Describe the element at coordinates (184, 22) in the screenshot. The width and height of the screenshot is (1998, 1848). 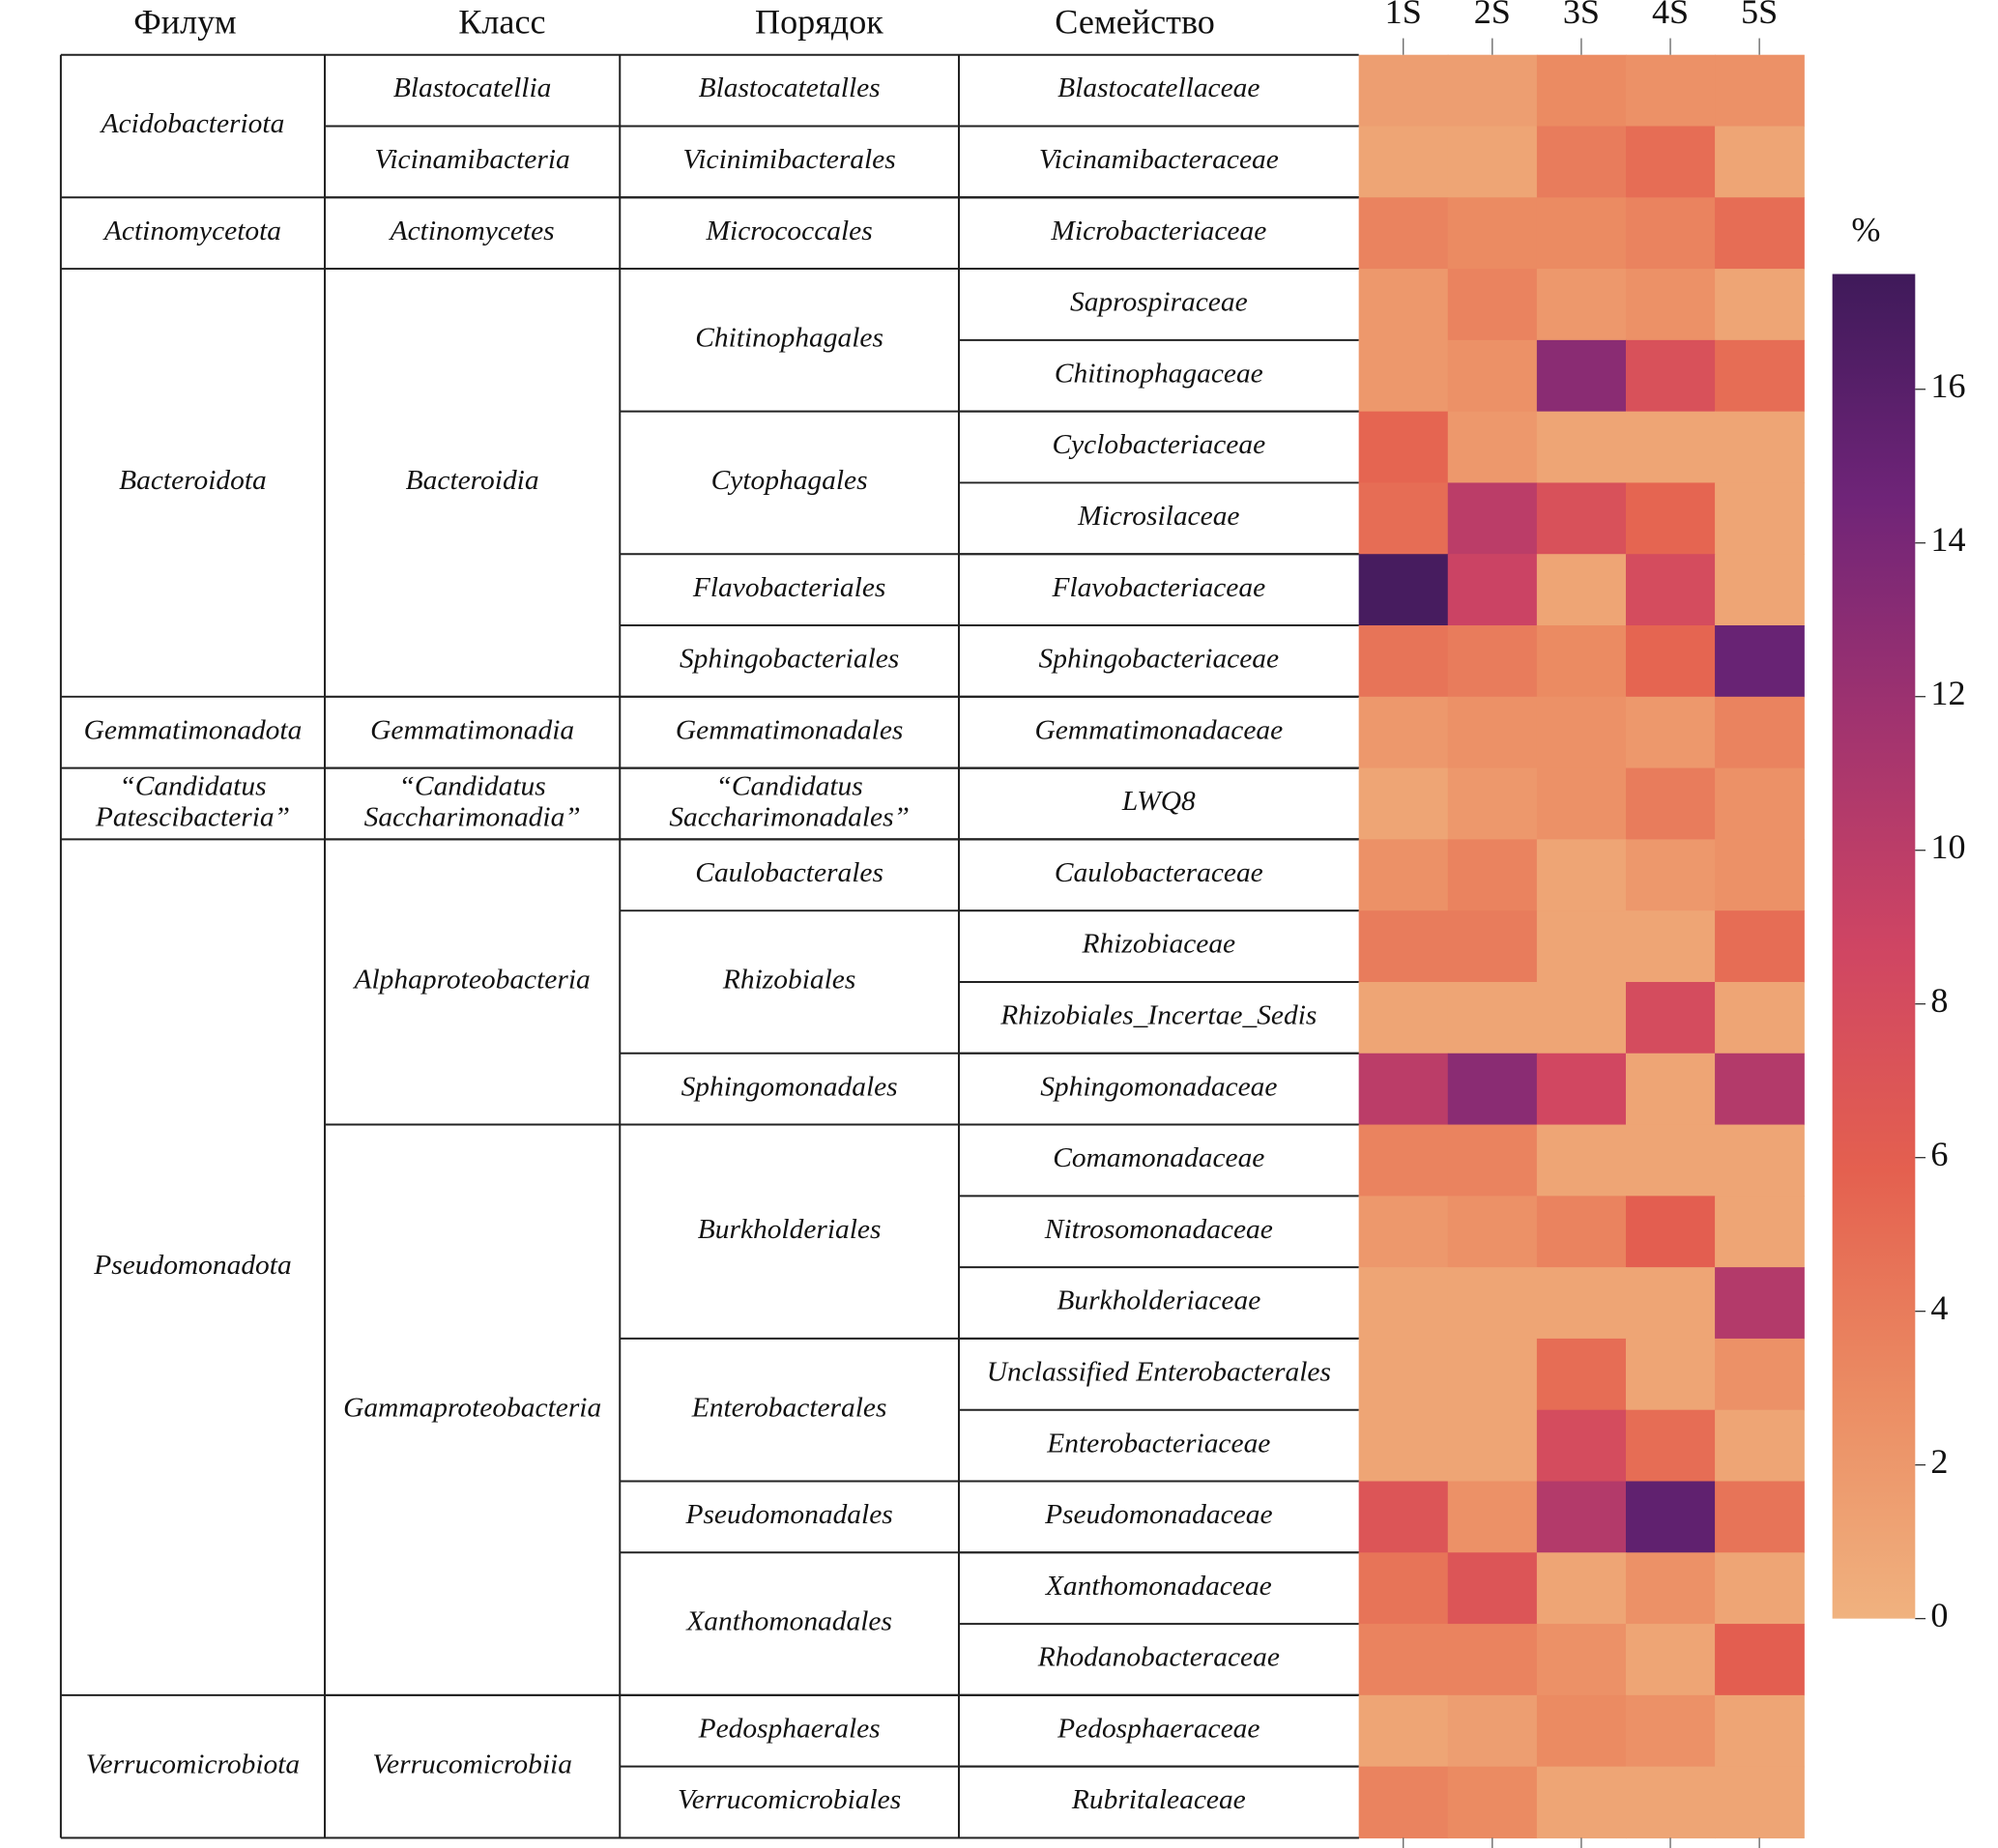
I see `column-header: Филум` at that location.